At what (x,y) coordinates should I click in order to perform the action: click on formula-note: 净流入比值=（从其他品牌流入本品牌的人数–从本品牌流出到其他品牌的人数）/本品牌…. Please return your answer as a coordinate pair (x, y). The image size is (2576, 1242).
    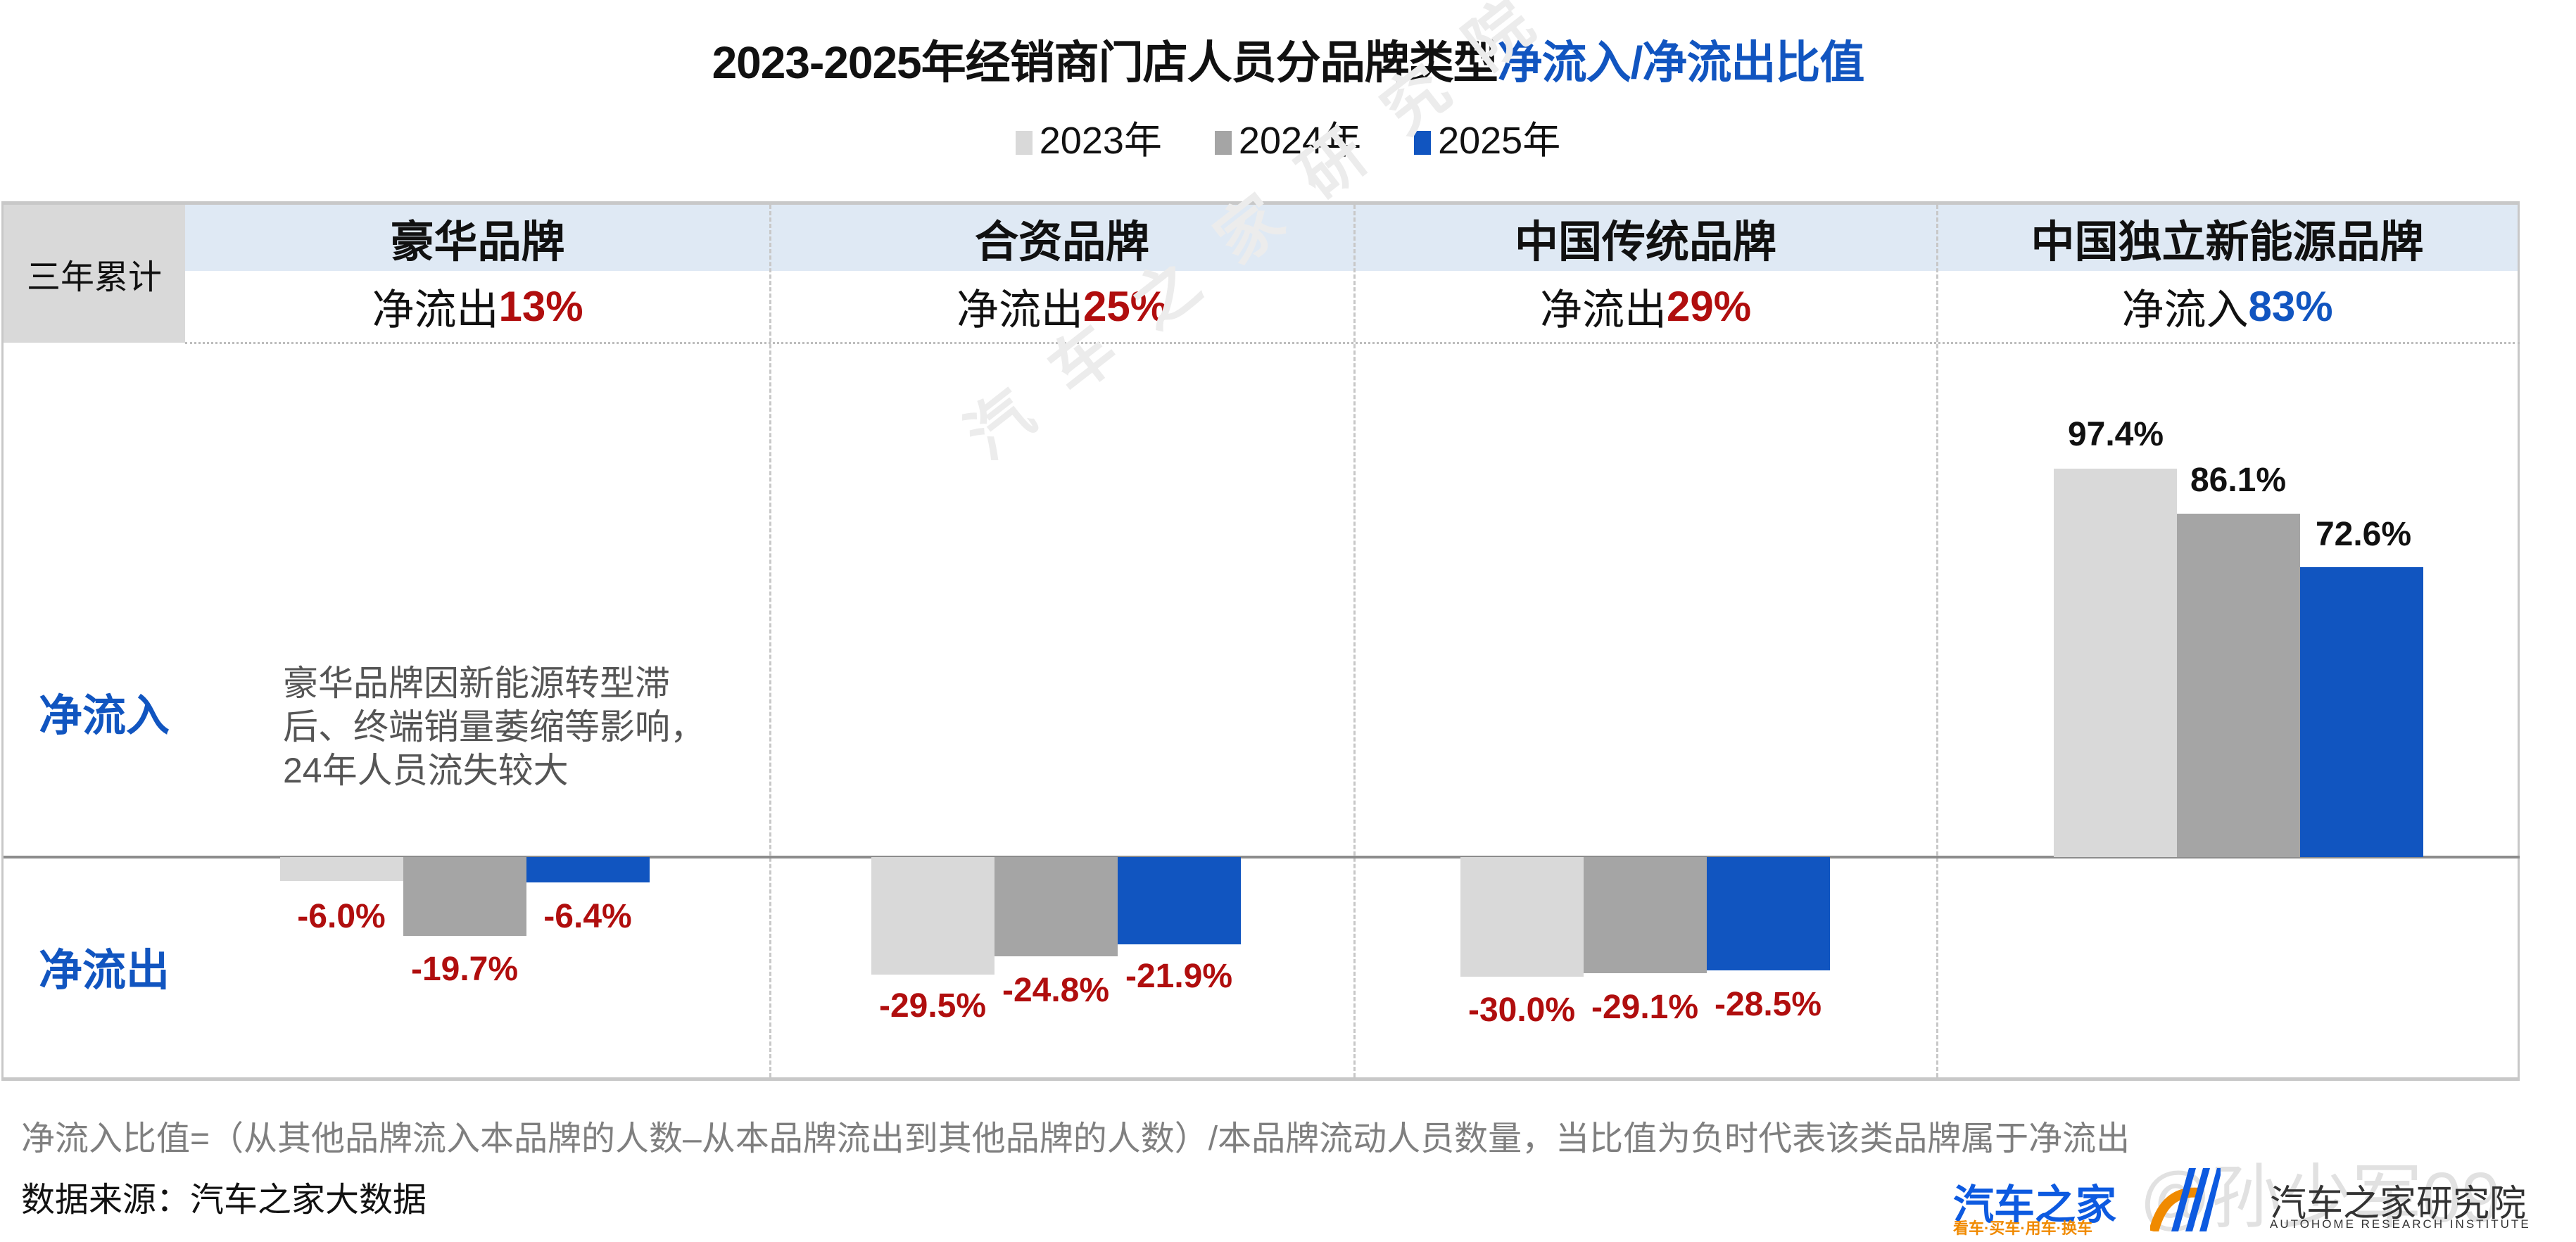
    Looking at the image, I should click on (1075, 1139).